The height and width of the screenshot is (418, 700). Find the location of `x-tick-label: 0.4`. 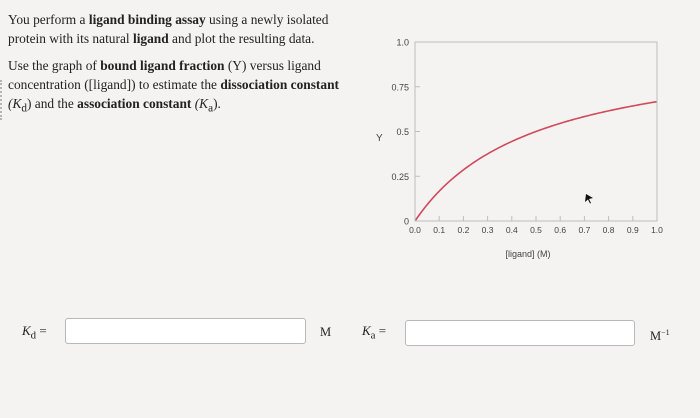

x-tick-label: 0.4 is located at coordinates (512, 230).